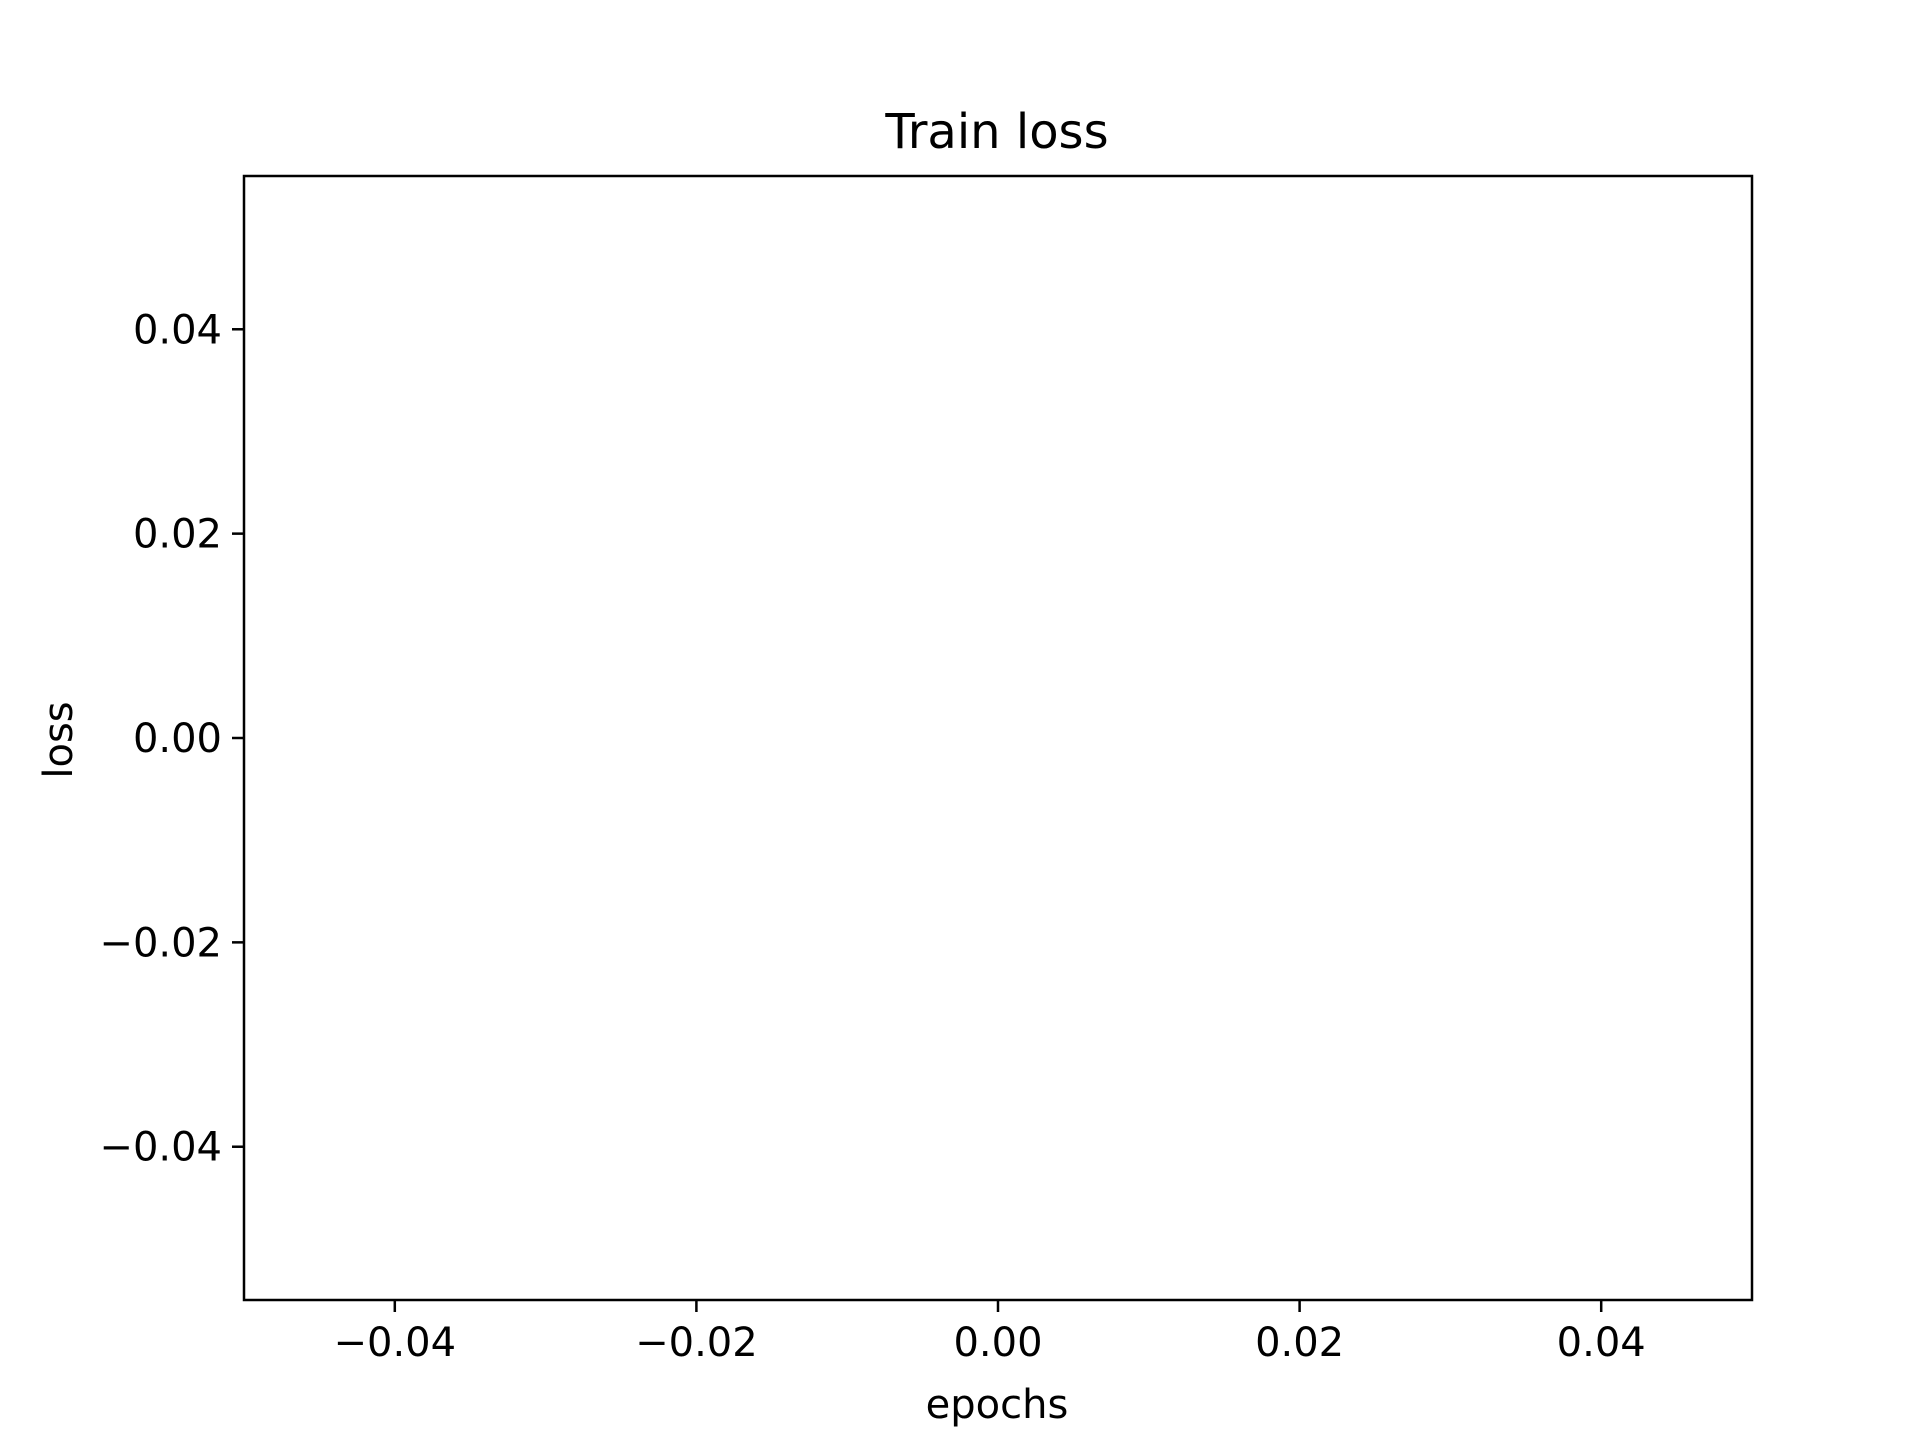  What do you see at coordinates (1601, 1343) in the screenshot?
I see `x-tick-label: 0.04` at bounding box center [1601, 1343].